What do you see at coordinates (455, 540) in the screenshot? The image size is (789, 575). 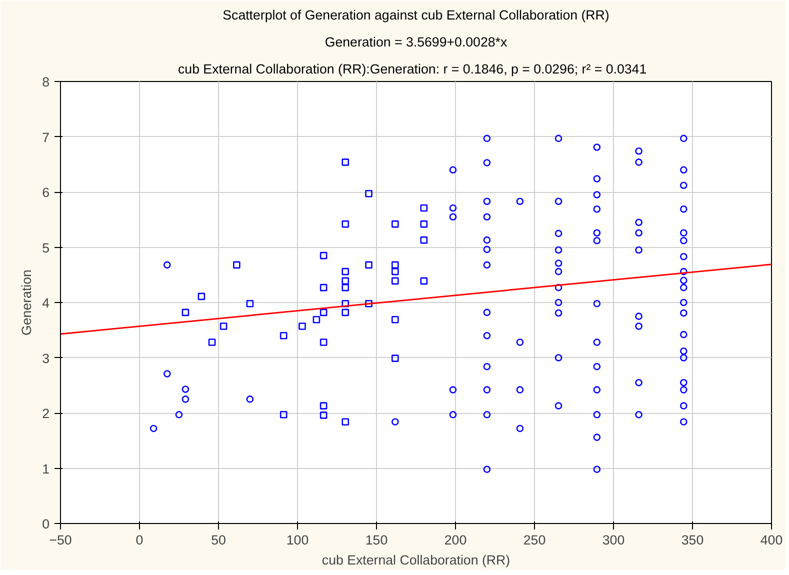 I see `x-tick-label: 200` at bounding box center [455, 540].